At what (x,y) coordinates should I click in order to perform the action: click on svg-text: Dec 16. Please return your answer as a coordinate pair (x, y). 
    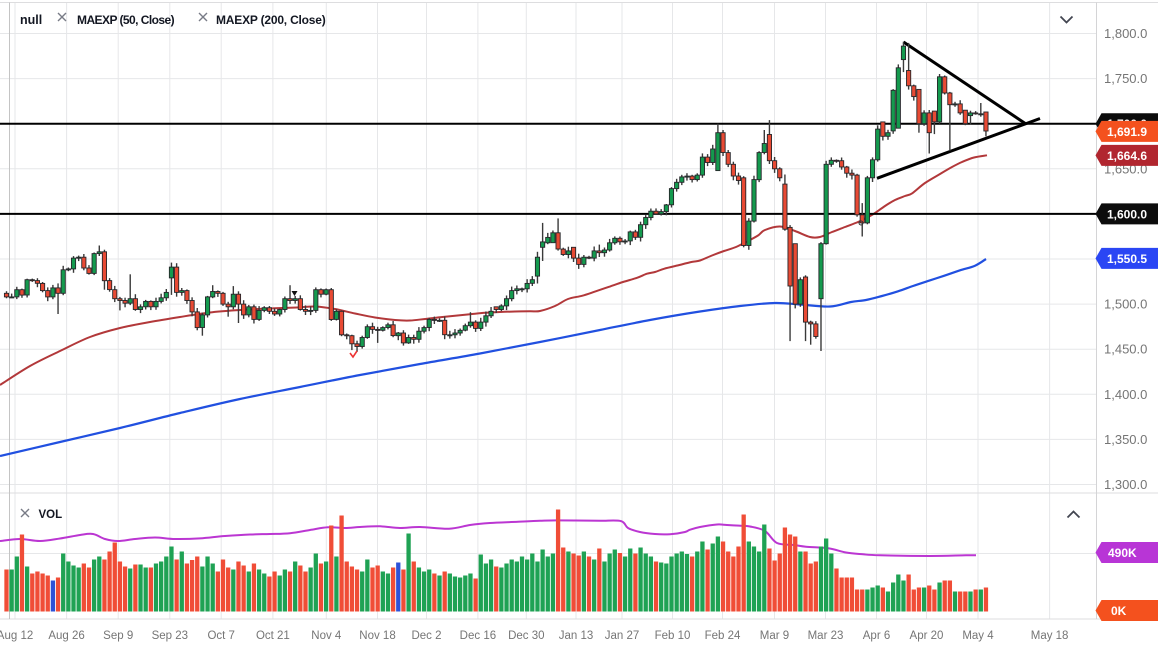
    Looking at the image, I should click on (478, 636).